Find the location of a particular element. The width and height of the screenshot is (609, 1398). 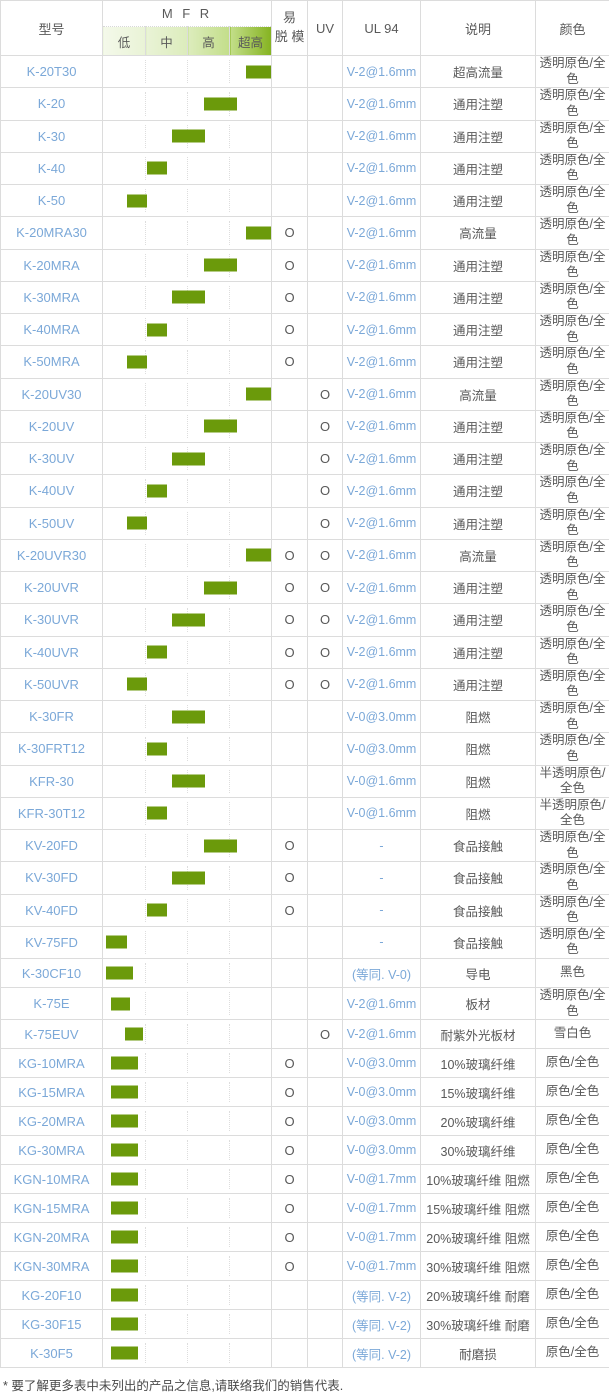

cell-ul94: V-2@1.6mm is located at coordinates (382, 684).